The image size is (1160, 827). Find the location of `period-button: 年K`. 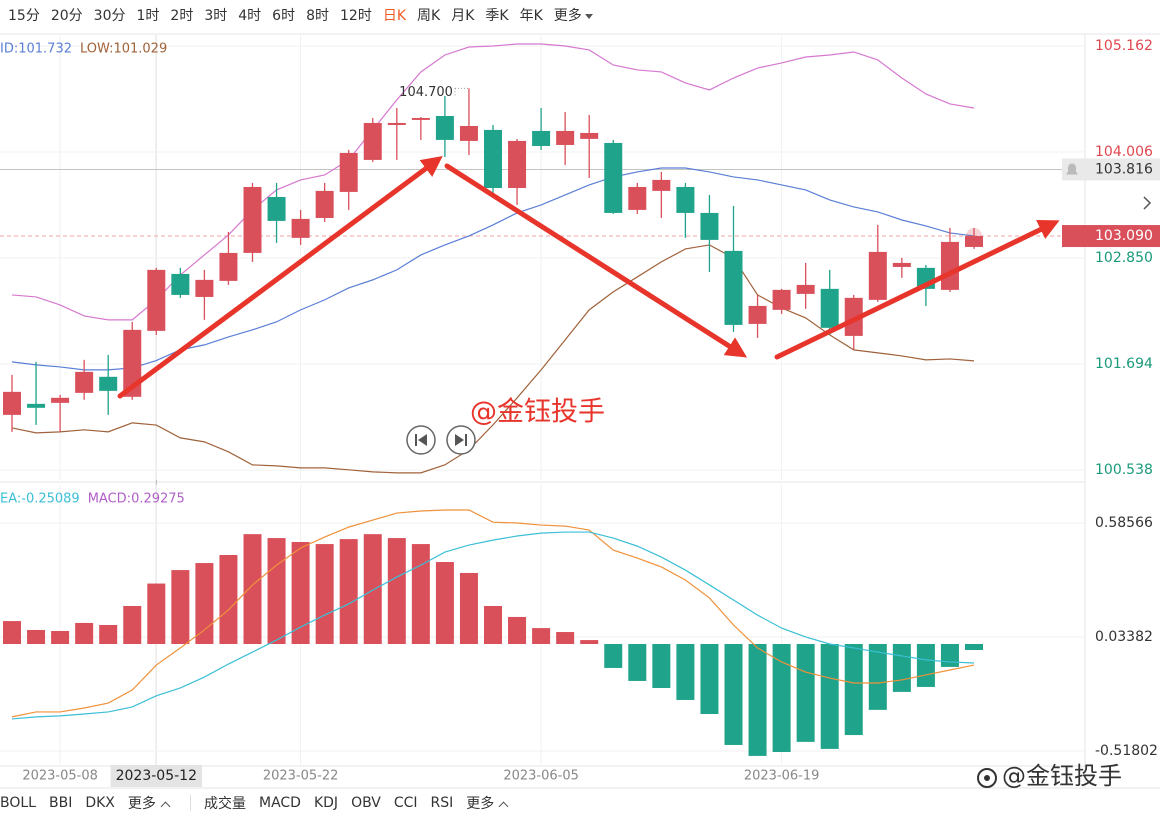

period-button: 年K is located at coordinates (531, 16).